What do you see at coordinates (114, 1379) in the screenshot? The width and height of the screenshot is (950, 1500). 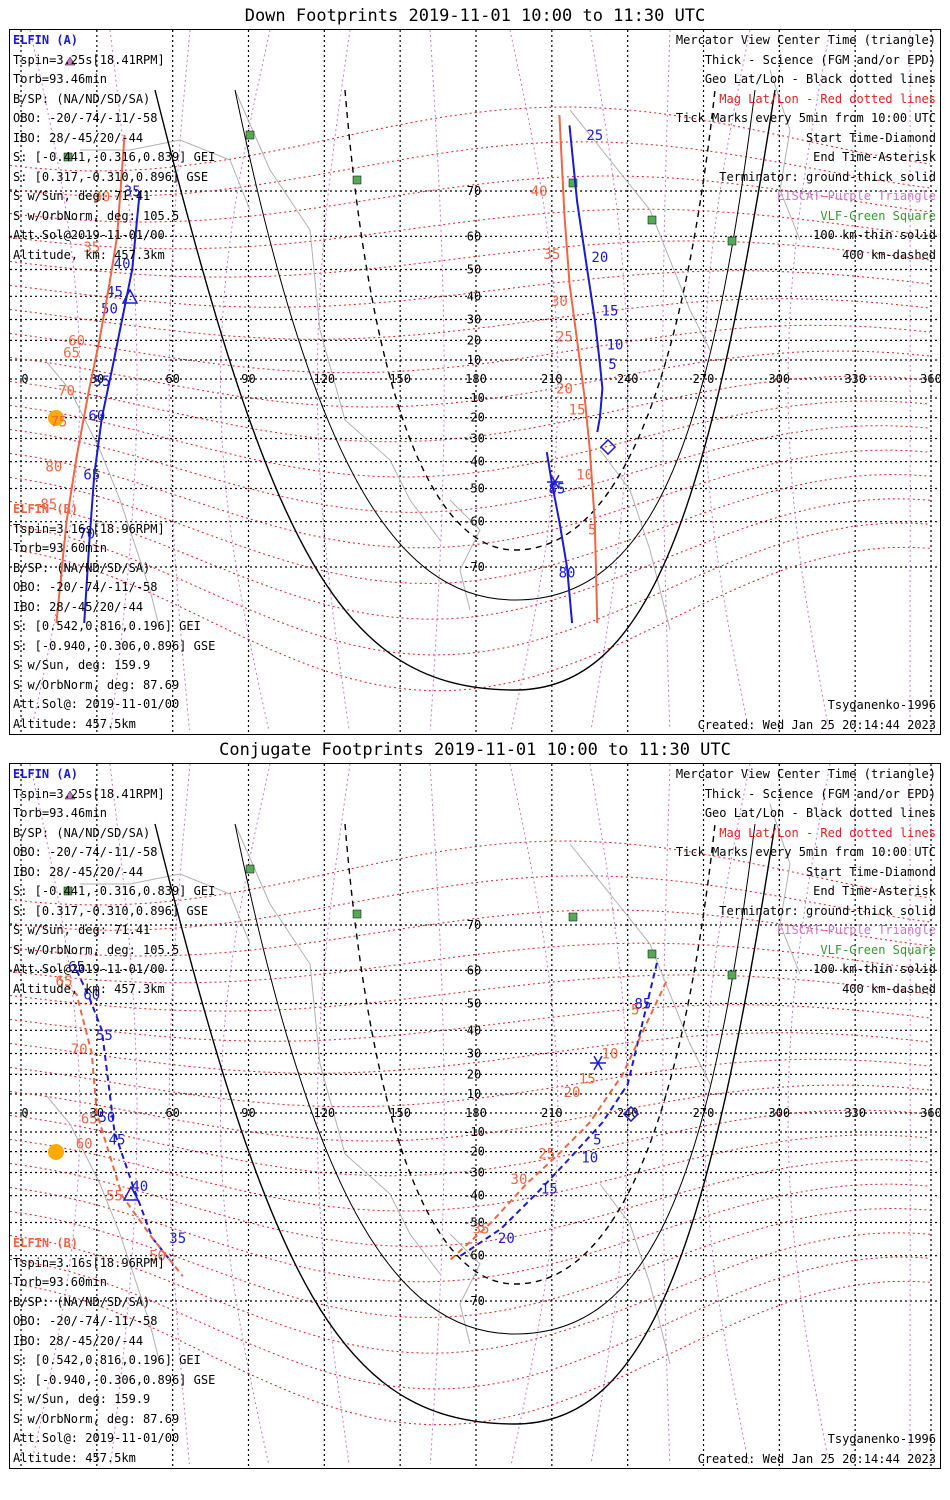 I see `elfin-b-line-6: S: [-0.940,-0.306,0.896] GSE` at bounding box center [114, 1379].